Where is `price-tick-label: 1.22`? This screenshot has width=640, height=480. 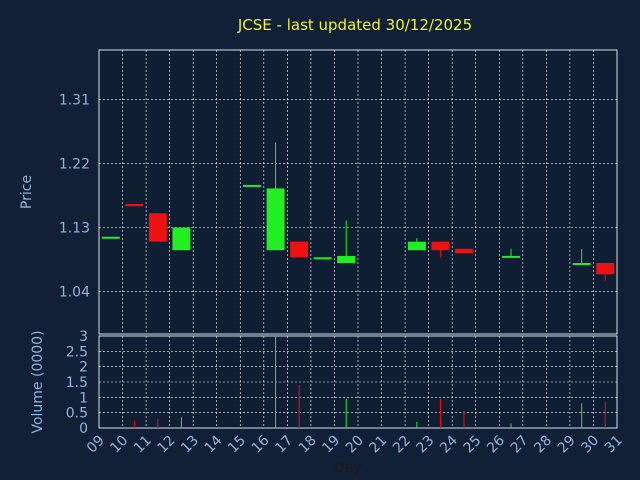 price-tick-label: 1.22 is located at coordinates (74, 165).